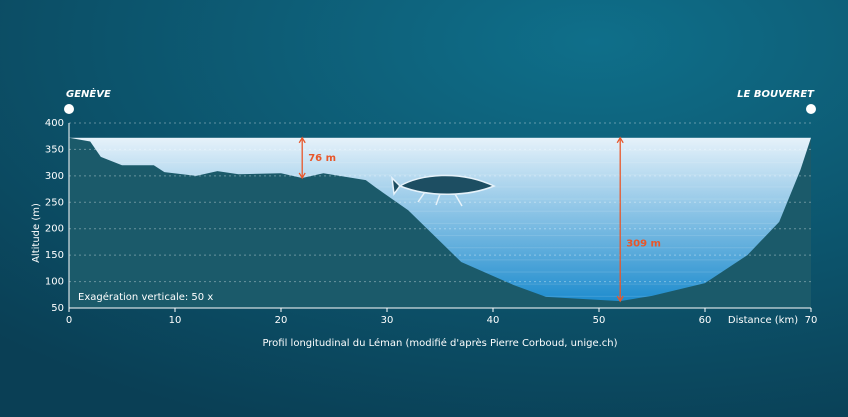 Image resolution: width=848 pixels, height=417 pixels. What do you see at coordinates (811, 320) in the screenshot?
I see `x-tick-label: 70` at bounding box center [811, 320].